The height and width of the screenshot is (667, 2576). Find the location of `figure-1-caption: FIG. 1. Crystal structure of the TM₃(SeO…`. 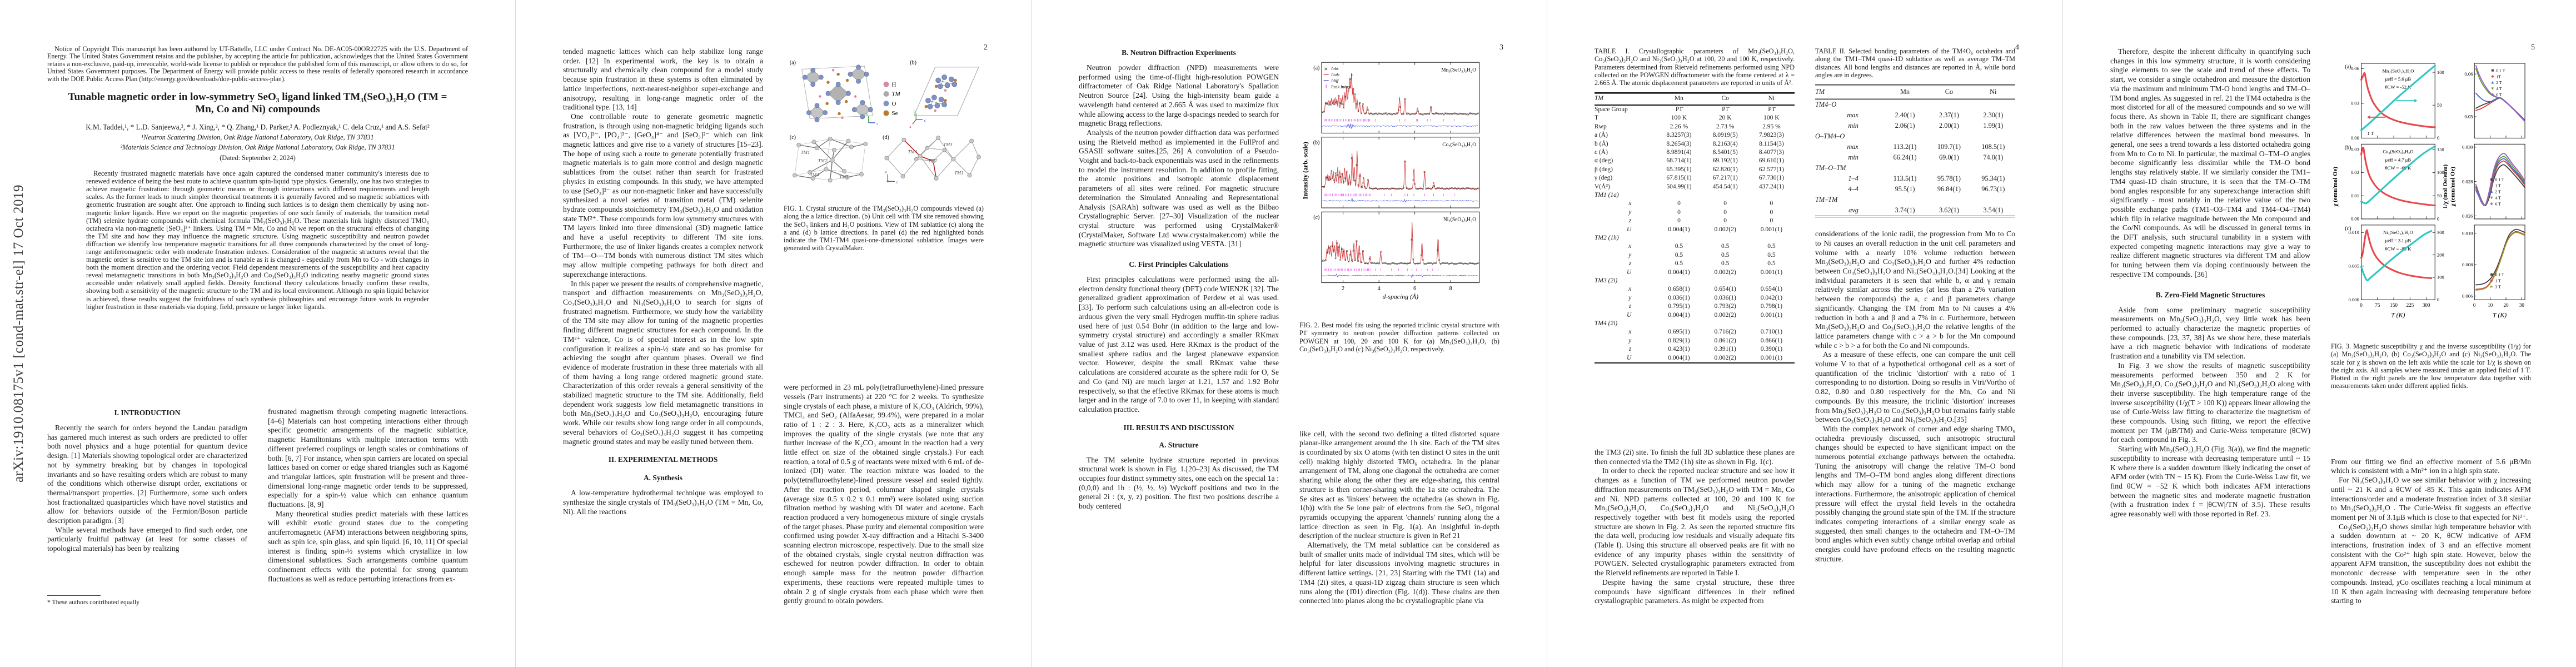

figure-1-caption: FIG. 1. Crystal structure of the TM₃(SeO… is located at coordinates (884, 228).